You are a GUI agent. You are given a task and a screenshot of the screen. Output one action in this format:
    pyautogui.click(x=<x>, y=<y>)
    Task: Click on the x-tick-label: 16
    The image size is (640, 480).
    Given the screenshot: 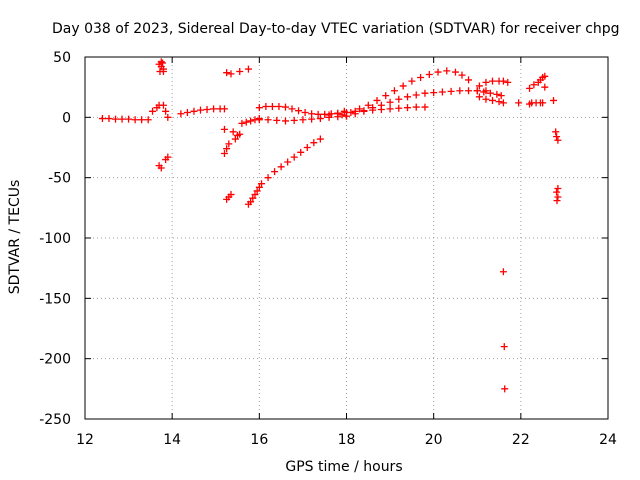 What is the action you would take?
    pyautogui.click(x=259, y=440)
    